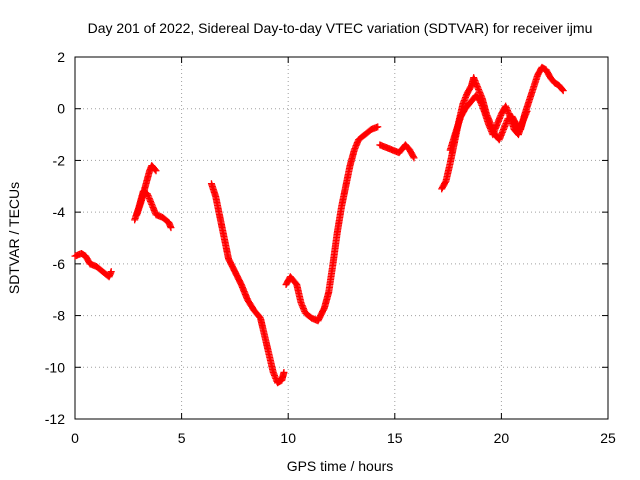  Describe the element at coordinates (502, 438) in the screenshot. I see `x-tick-label: 20` at that location.